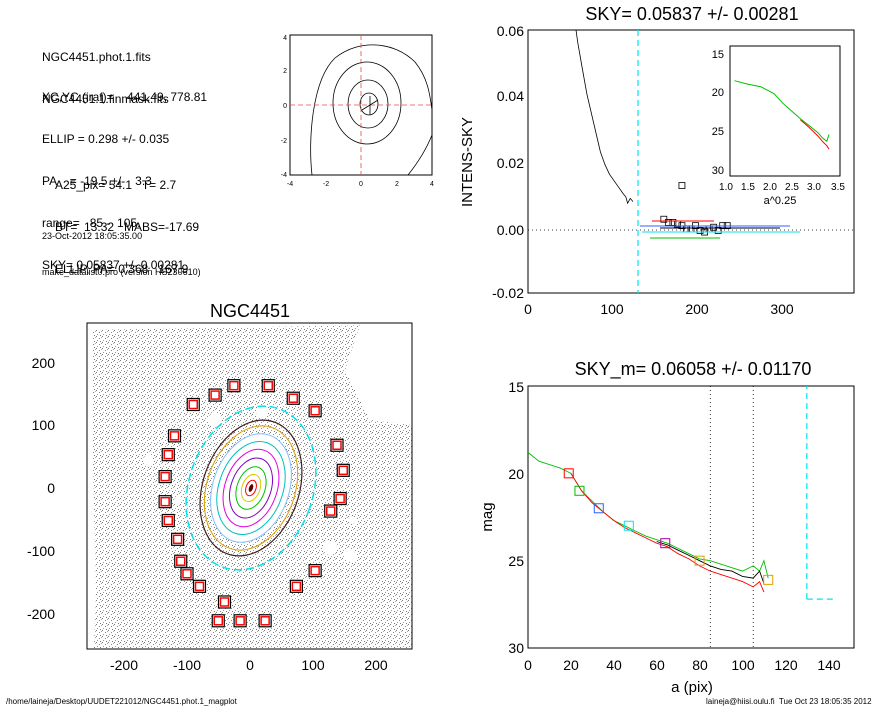 The image size is (885, 708). I want to click on param-ellip-pa: ELLIP, PA= 0.368 167.9, so click(122, 269).